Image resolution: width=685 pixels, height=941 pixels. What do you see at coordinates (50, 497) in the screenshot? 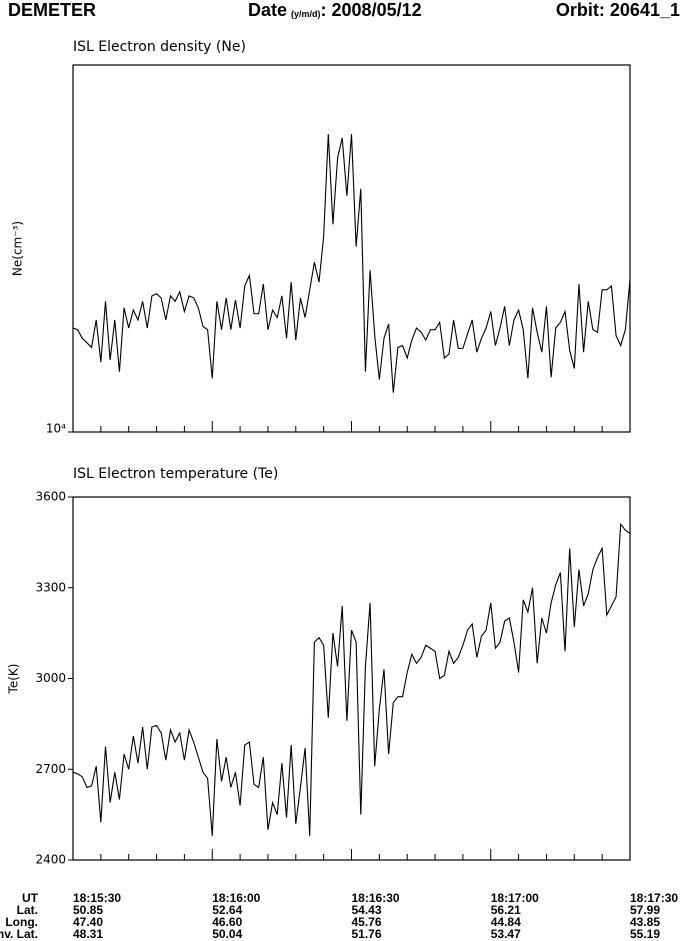
I see `y-tick-label: 3600` at bounding box center [50, 497].